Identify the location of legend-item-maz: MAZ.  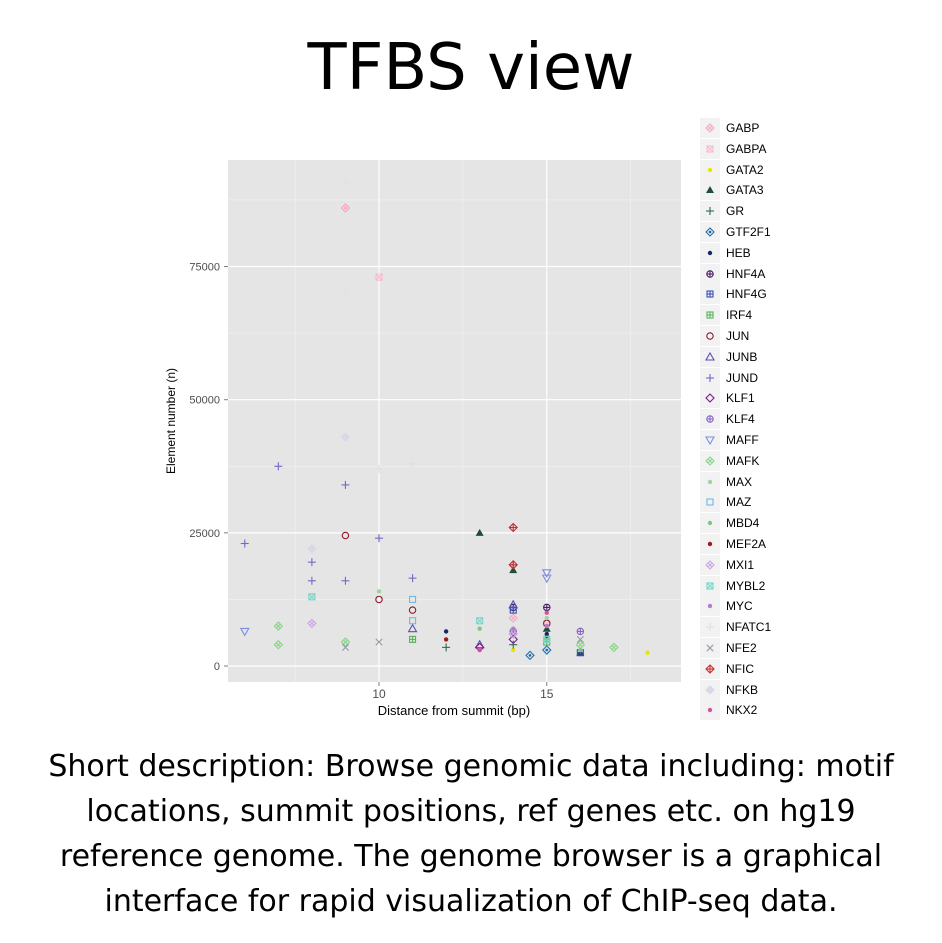
(741, 502).